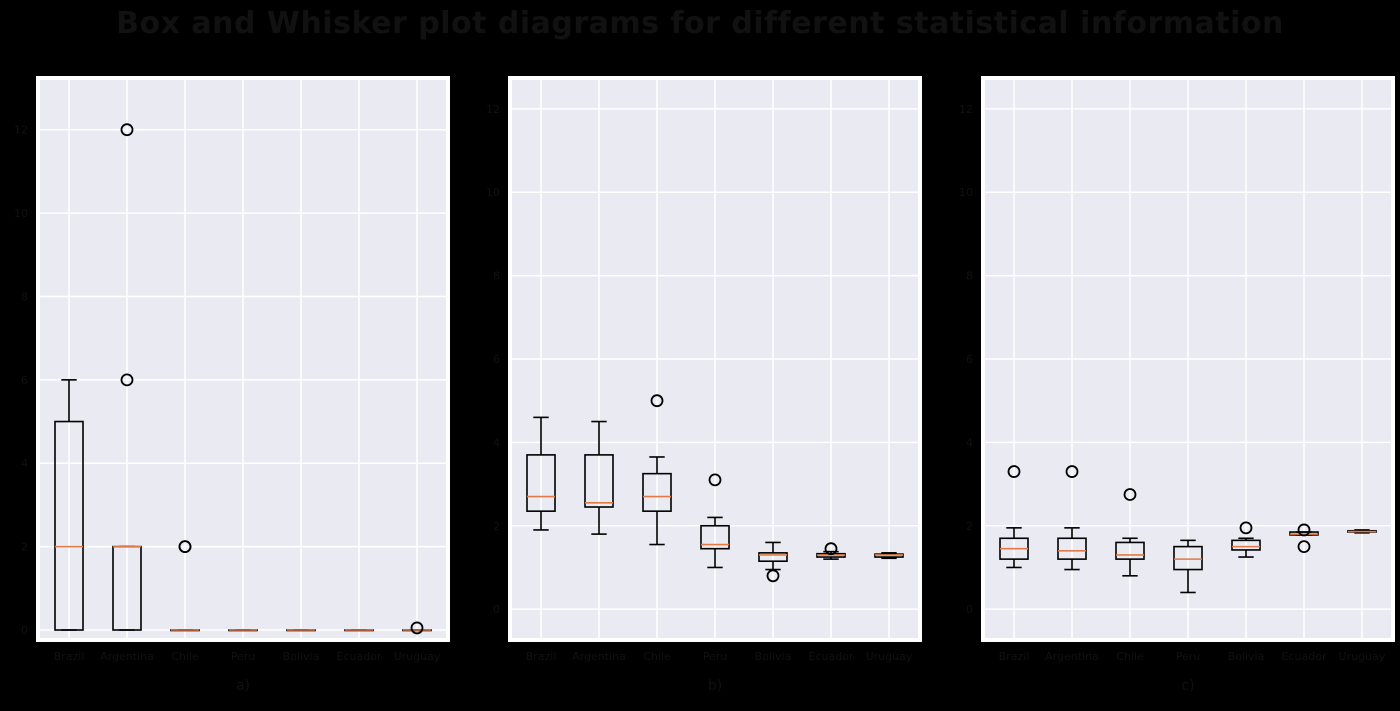 The image size is (1400, 711). Describe the element at coordinates (715, 686) in the screenshot. I see `panel-label: b)` at that location.